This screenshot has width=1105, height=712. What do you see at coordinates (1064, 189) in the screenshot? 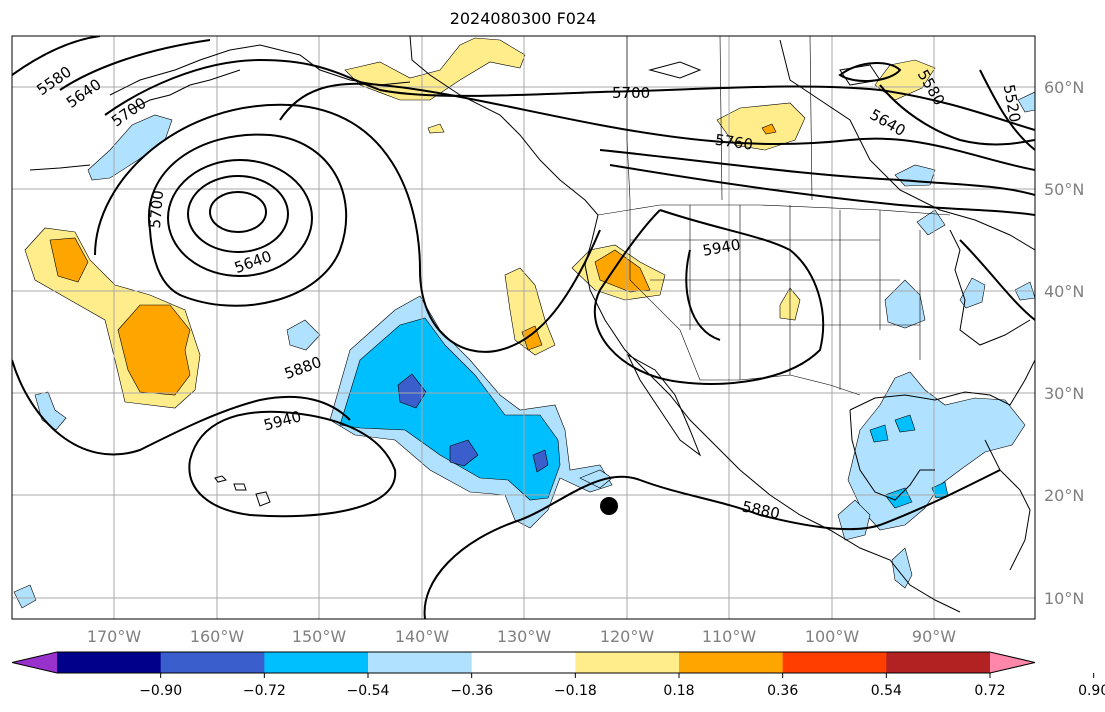
I see `lat-label-50n: 50°N` at bounding box center [1064, 189].